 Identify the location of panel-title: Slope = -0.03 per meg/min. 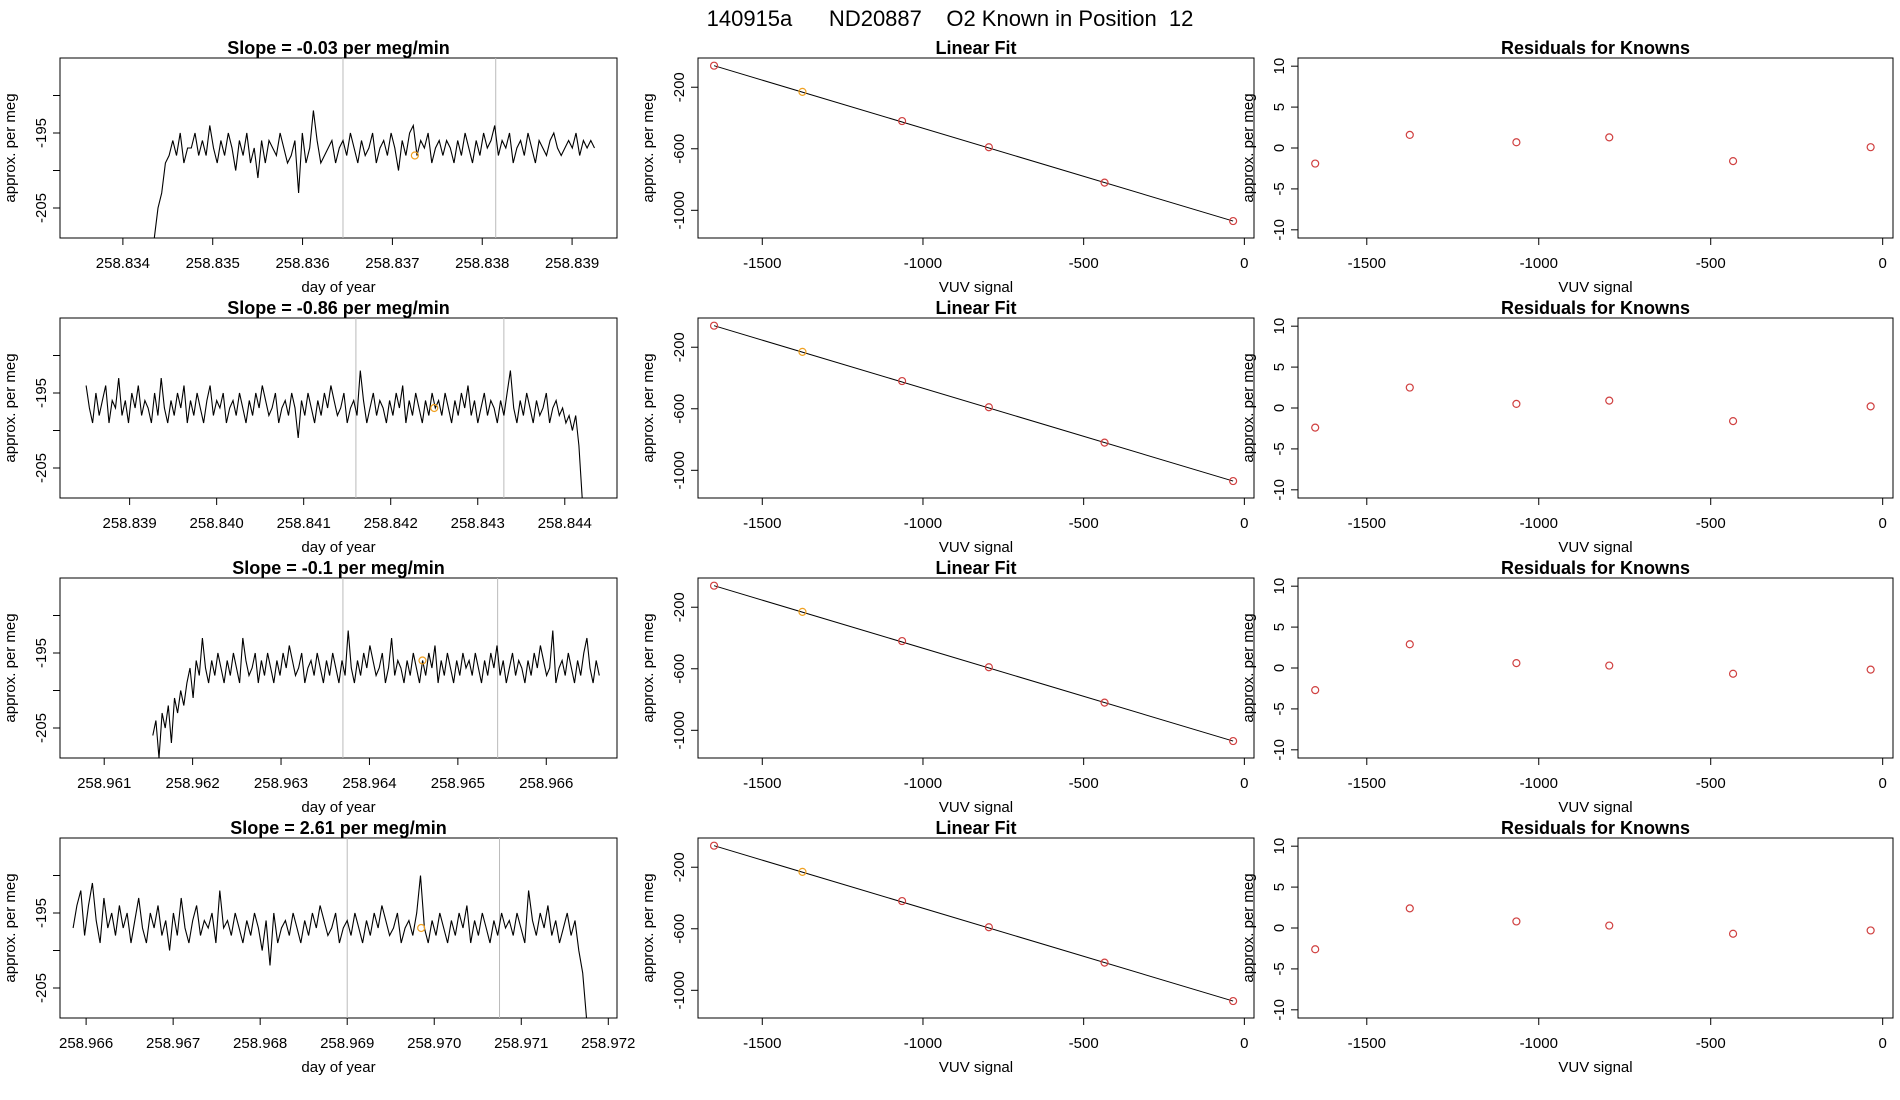
(338, 48).